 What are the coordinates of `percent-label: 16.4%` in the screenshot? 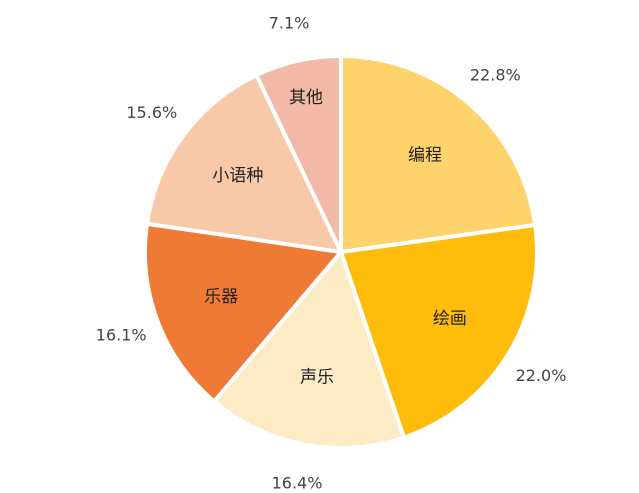 It's located at (297, 482).